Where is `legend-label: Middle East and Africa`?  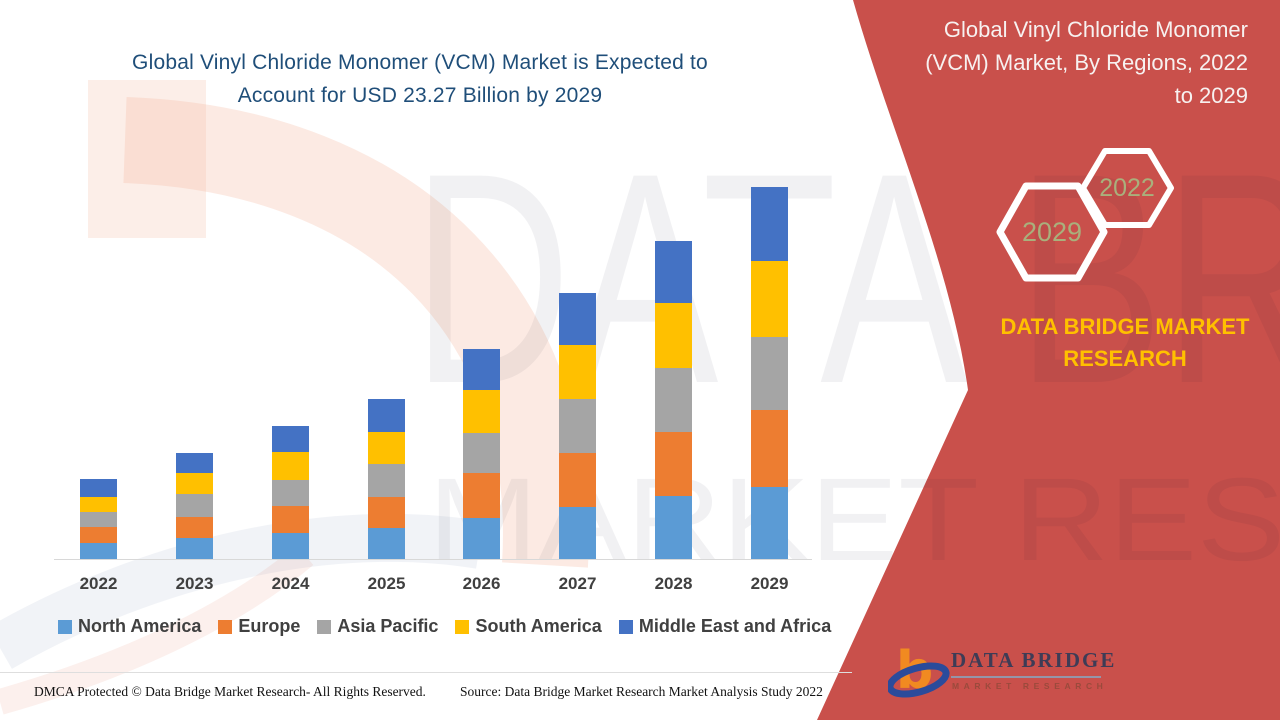
legend-label: Middle East and Africa is located at coordinates (735, 626).